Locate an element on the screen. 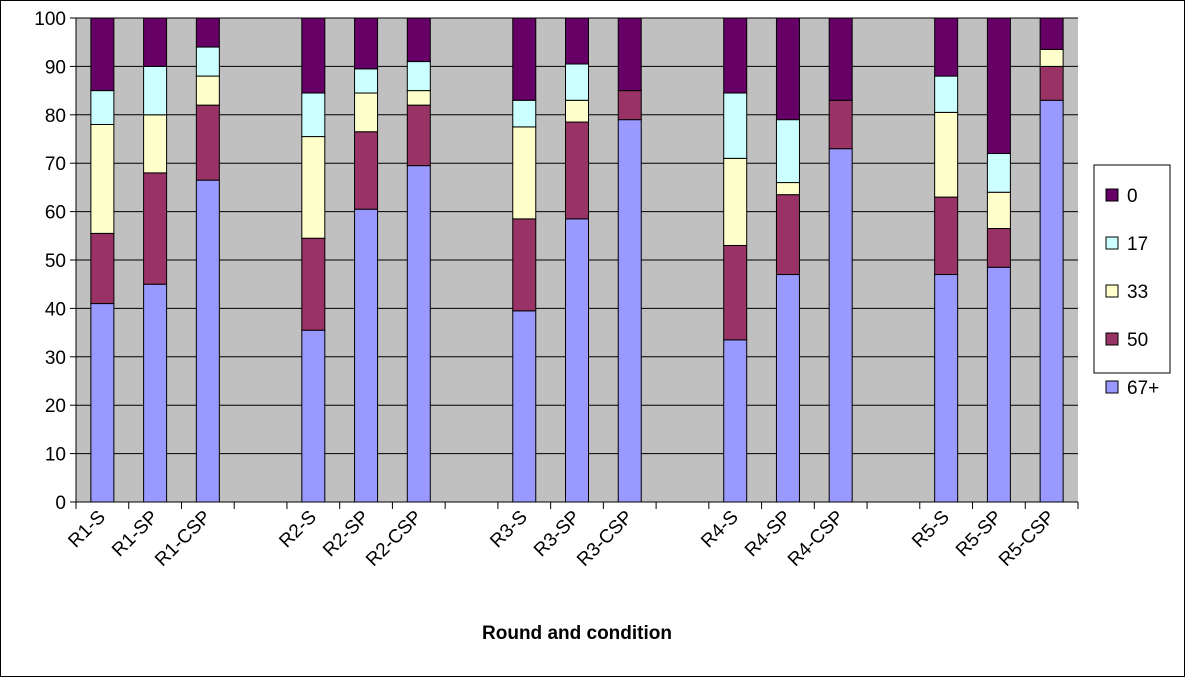  x-tick-label: R3-S is located at coordinates (508, 529).